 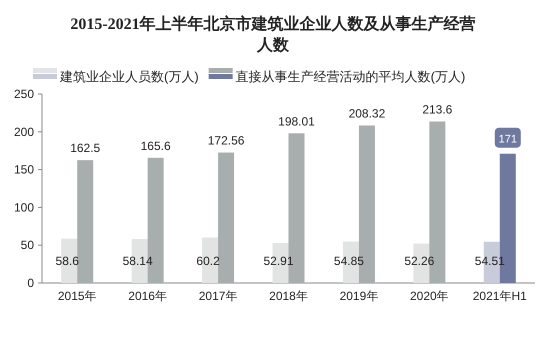 What do you see at coordinates (27, 245) in the screenshot?
I see `y-tick-label: 50` at bounding box center [27, 245].